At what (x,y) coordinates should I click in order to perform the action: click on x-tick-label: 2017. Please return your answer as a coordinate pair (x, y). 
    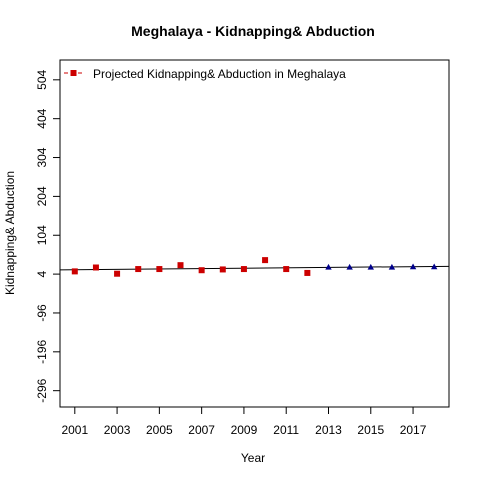
    Looking at the image, I should click on (413, 430).